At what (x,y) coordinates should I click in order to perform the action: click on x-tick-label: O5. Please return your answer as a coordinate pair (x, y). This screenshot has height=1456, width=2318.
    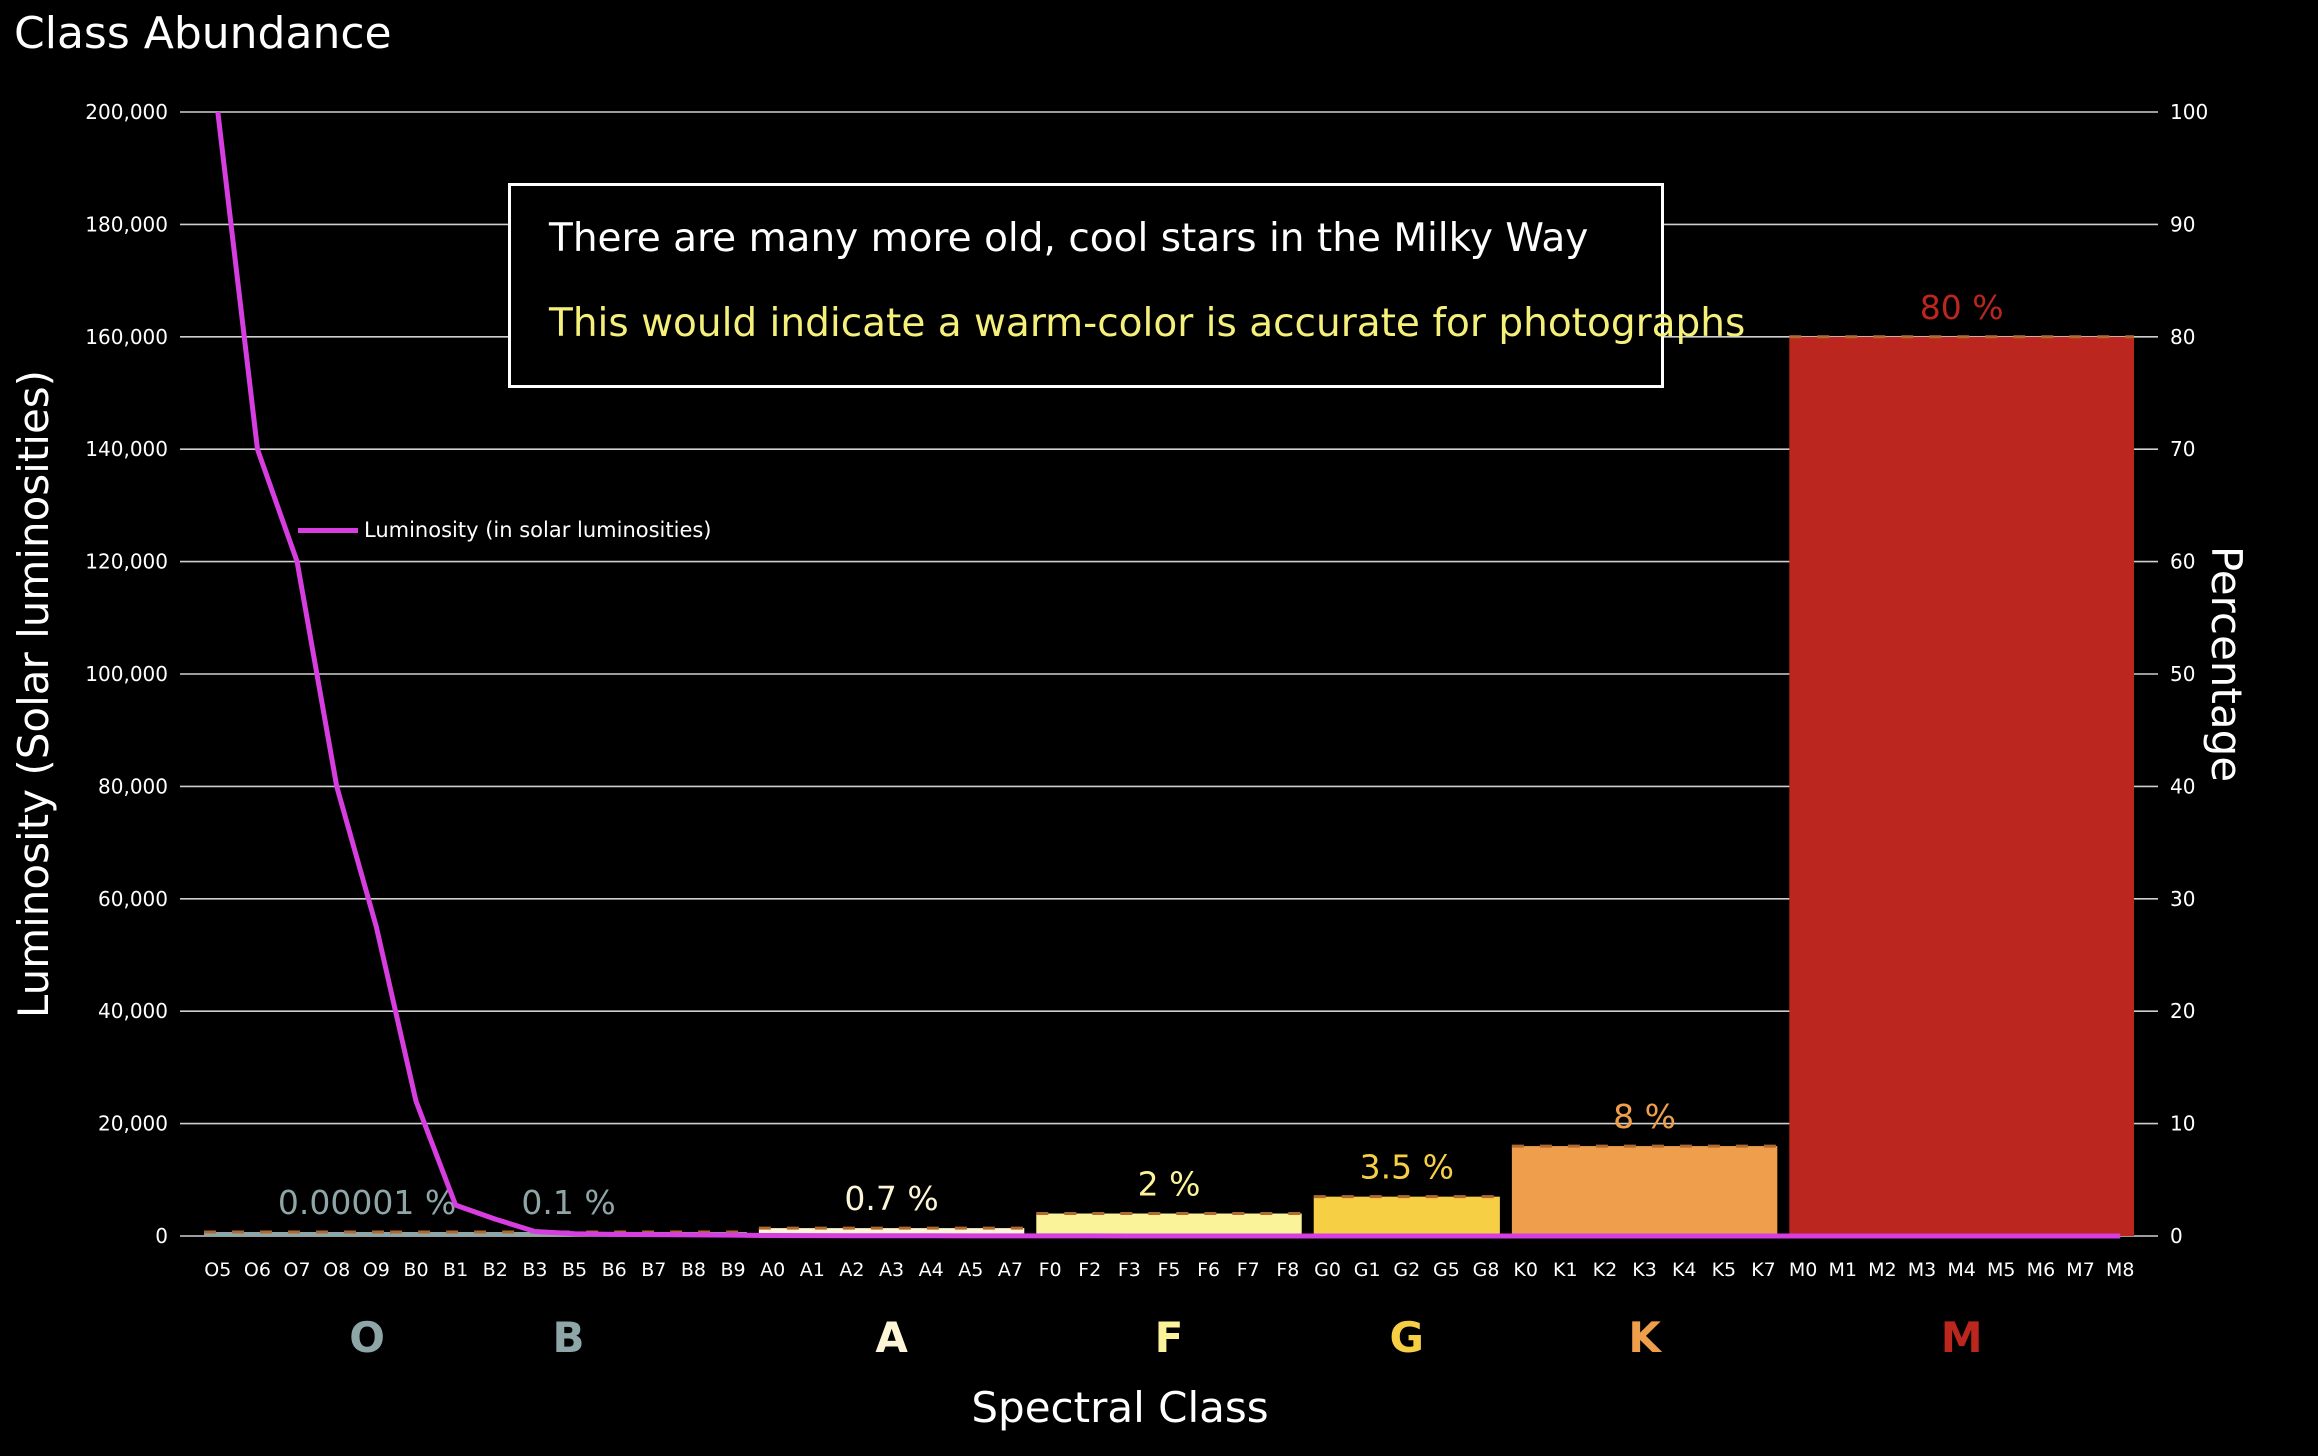
    Looking at the image, I should click on (217, 1270).